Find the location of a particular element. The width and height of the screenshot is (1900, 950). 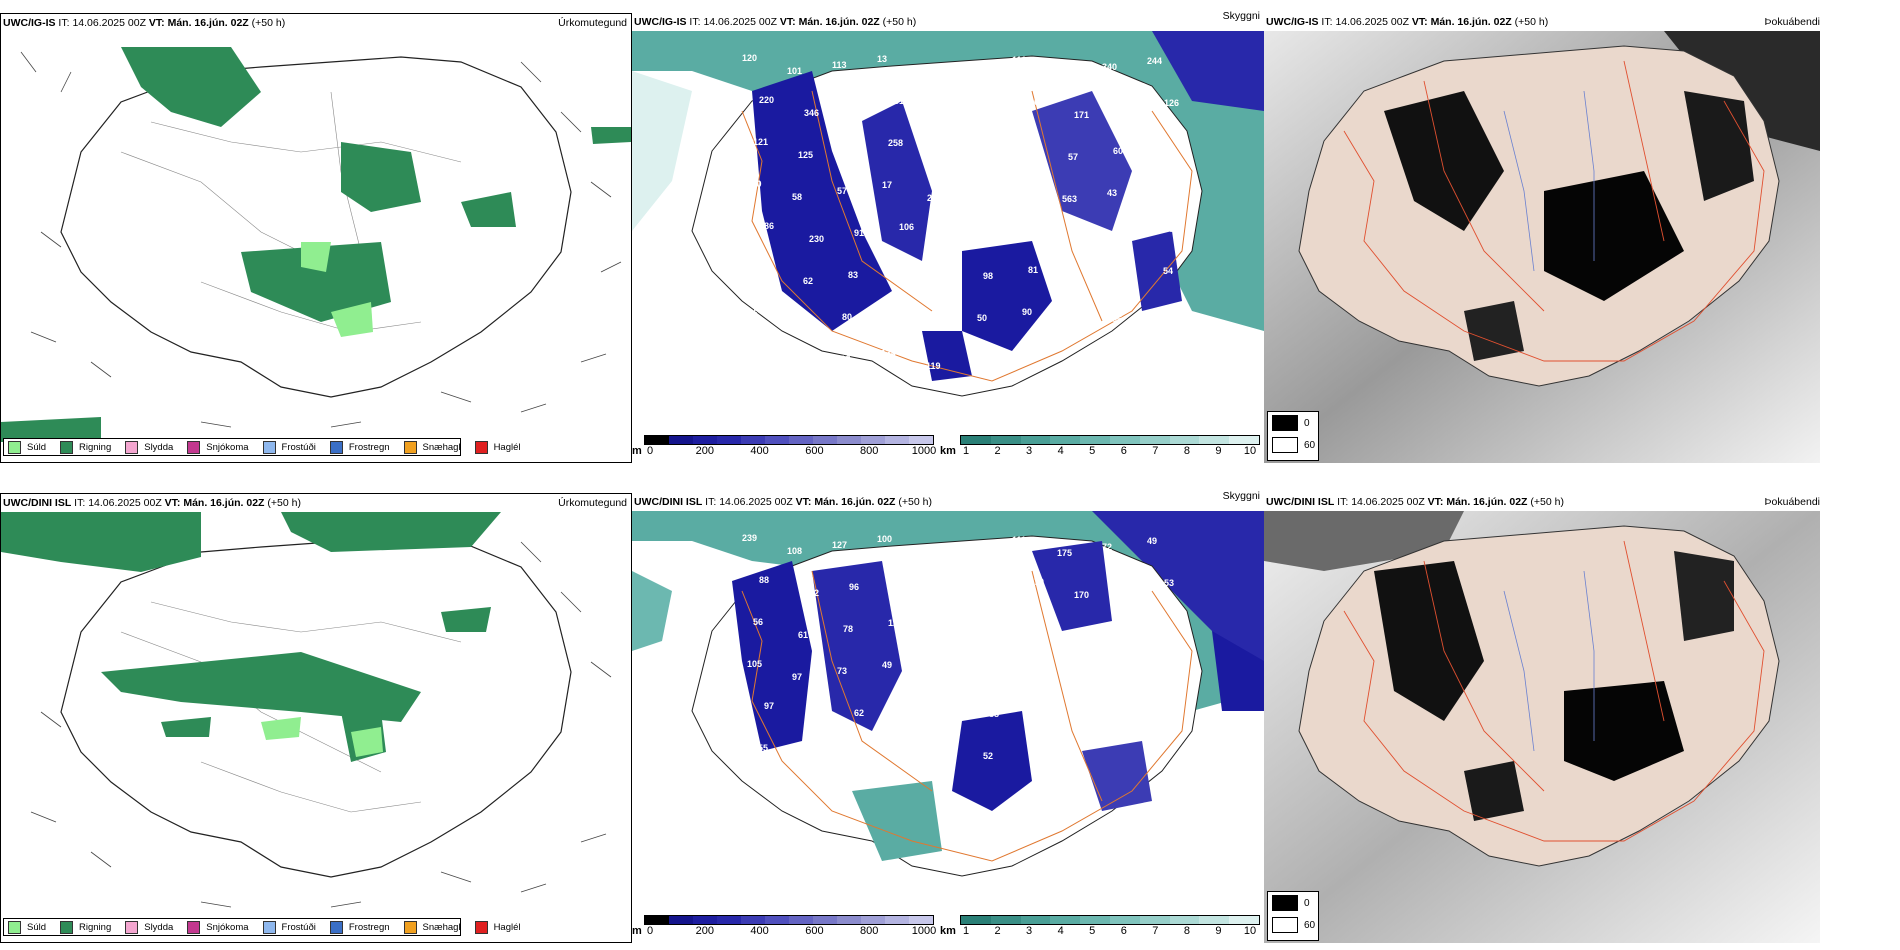

cloud-base-label: 66 is located at coordinates (1117, 319).